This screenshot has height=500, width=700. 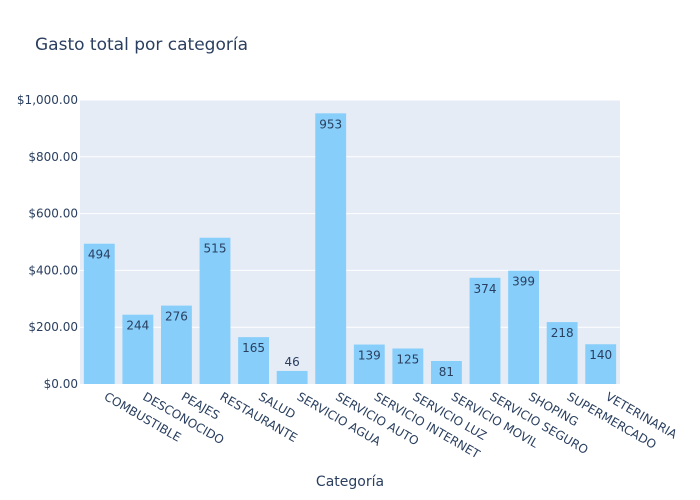 I want to click on bar-value-label: 139, so click(x=369, y=356).